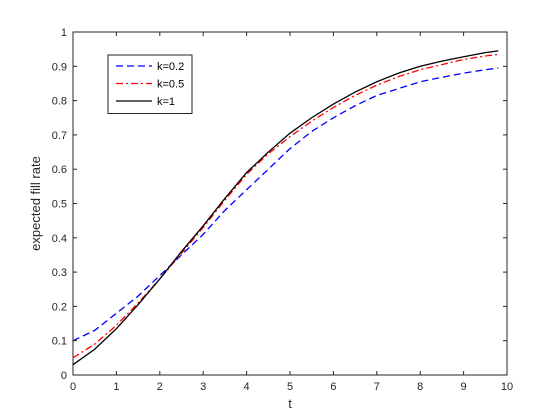 Image resolution: width=560 pixels, height=420 pixels. What do you see at coordinates (116, 387) in the screenshot?
I see `x-tick-label: 1` at bounding box center [116, 387].